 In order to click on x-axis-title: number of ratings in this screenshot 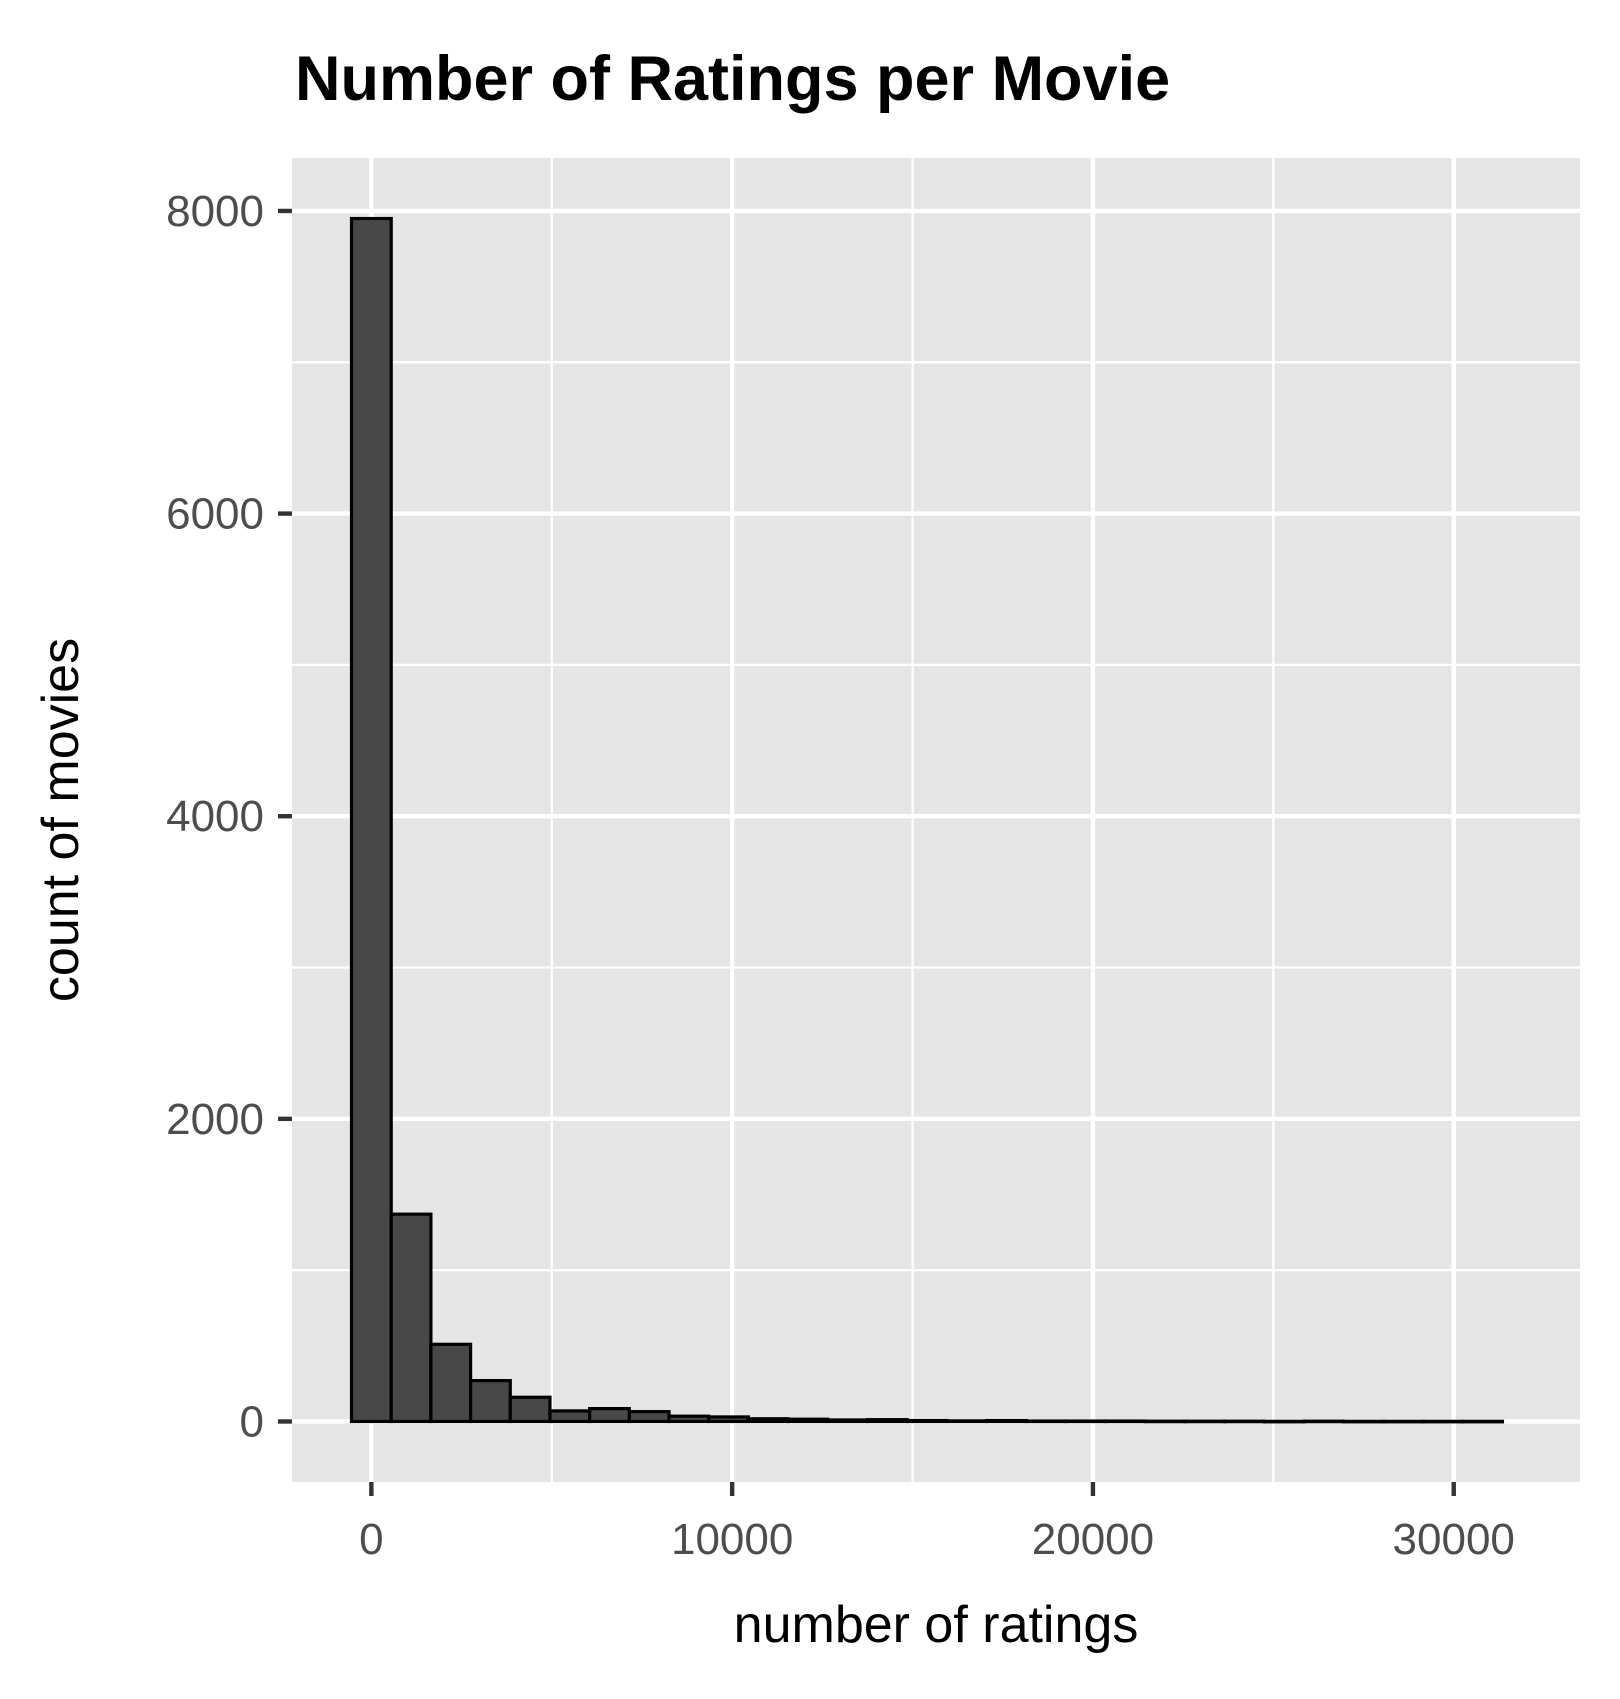, I will do `click(936, 1625)`.